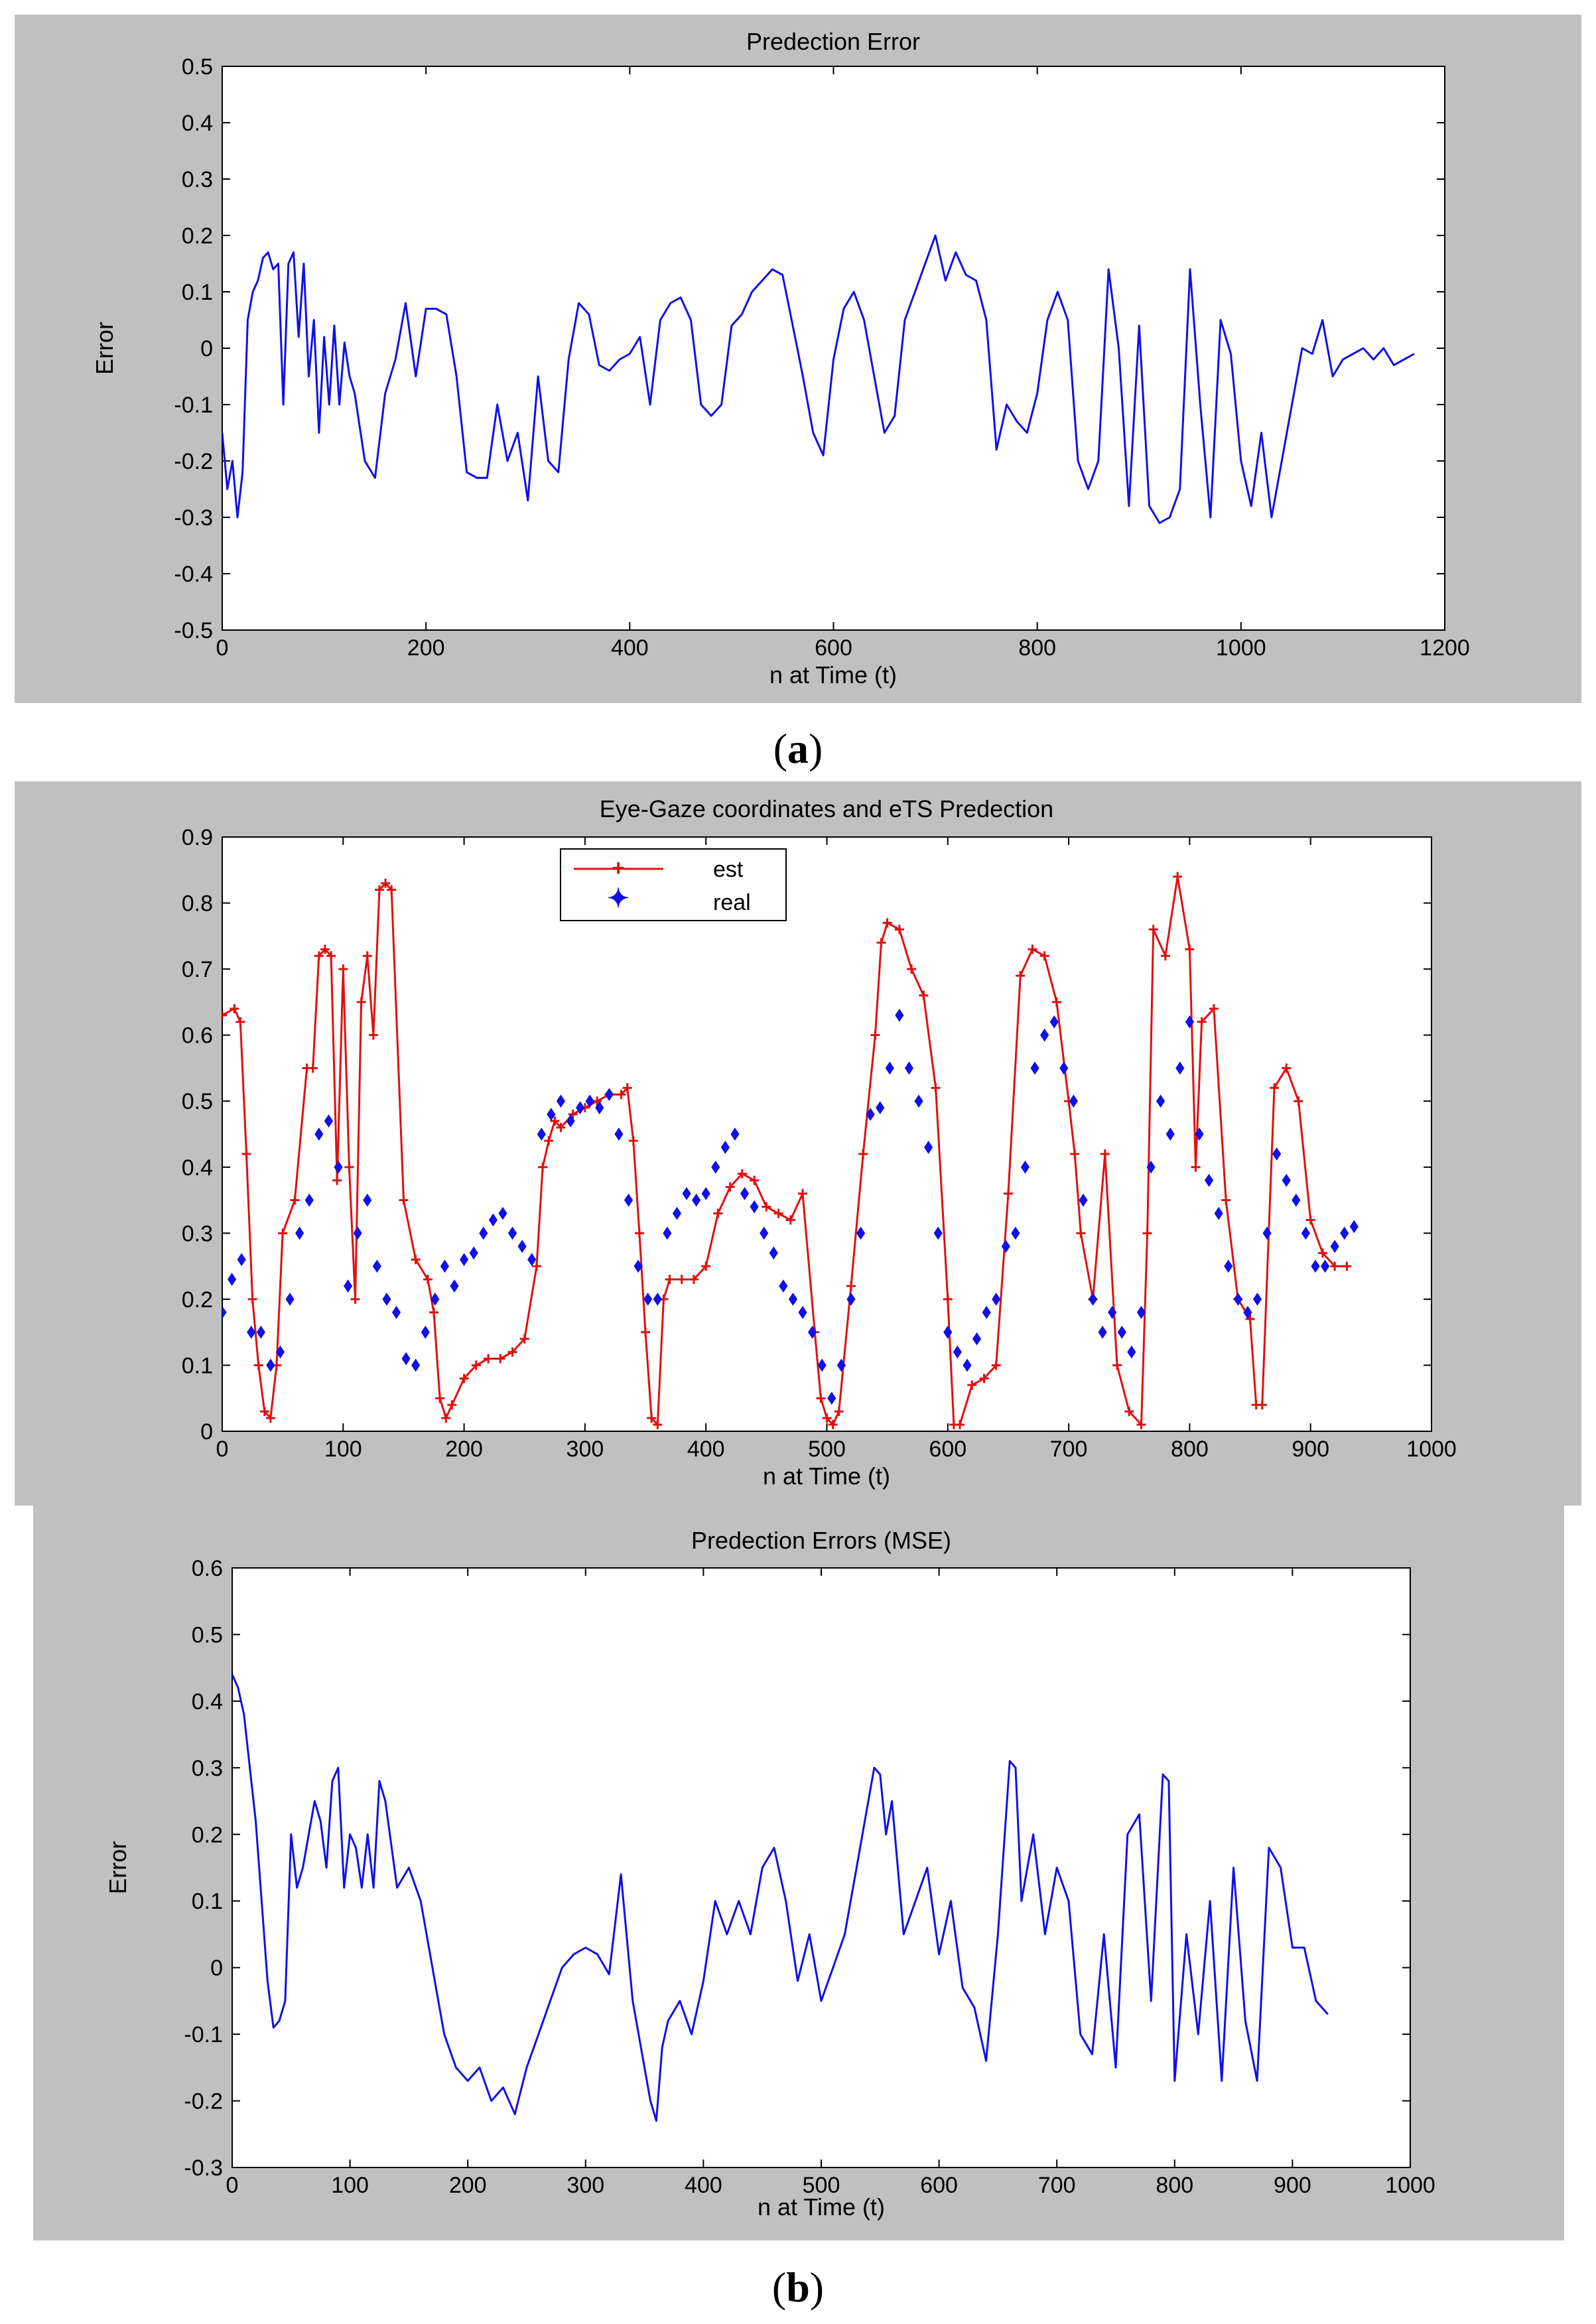  What do you see at coordinates (468, 2185) in the screenshot?
I see `x-tick-label: 200` at bounding box center [468, 2185].